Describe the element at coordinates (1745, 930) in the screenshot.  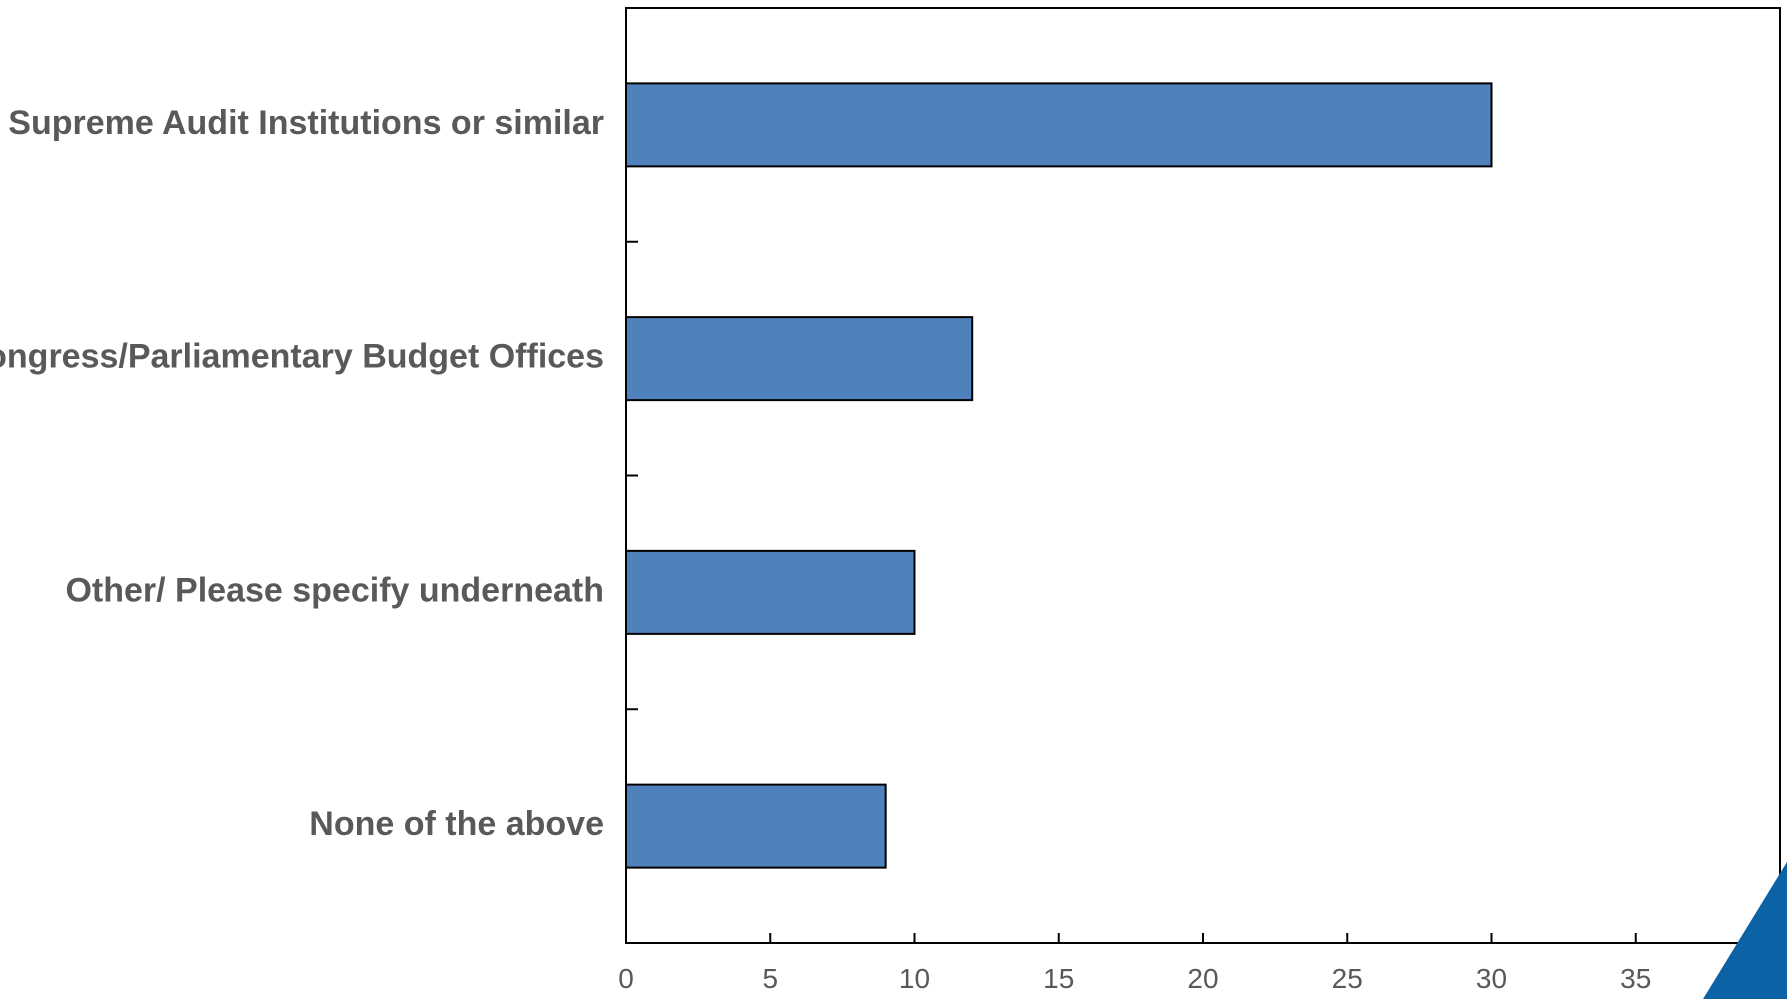
I see `corner-accent-triangle` at that location.